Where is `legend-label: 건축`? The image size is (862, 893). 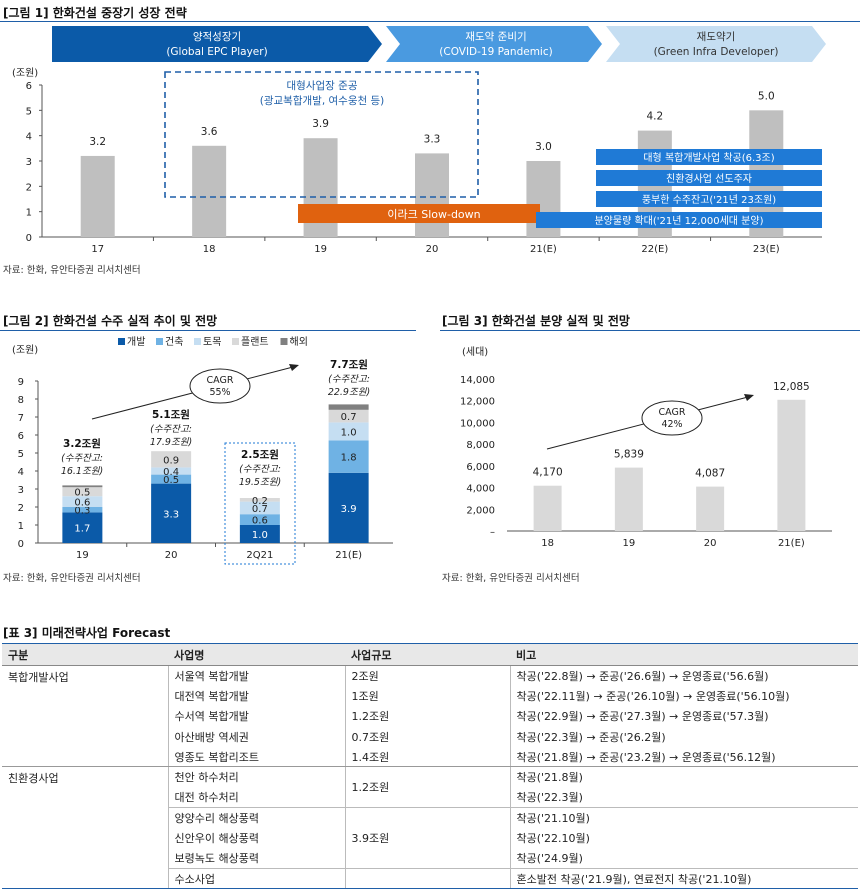 legend-label: 건축 is located at coordinates (174, 342).